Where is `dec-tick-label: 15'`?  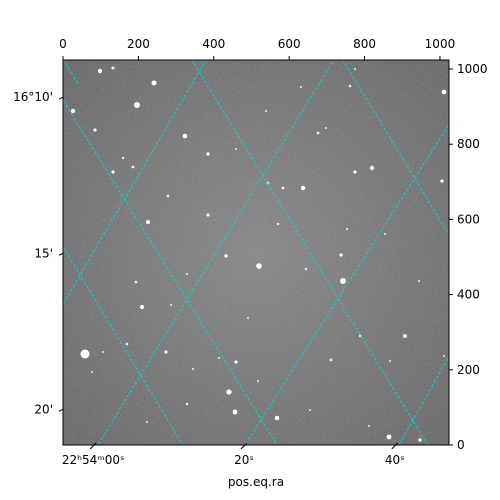
dec-tick-label: 15' is located at coordinates (43, 253).